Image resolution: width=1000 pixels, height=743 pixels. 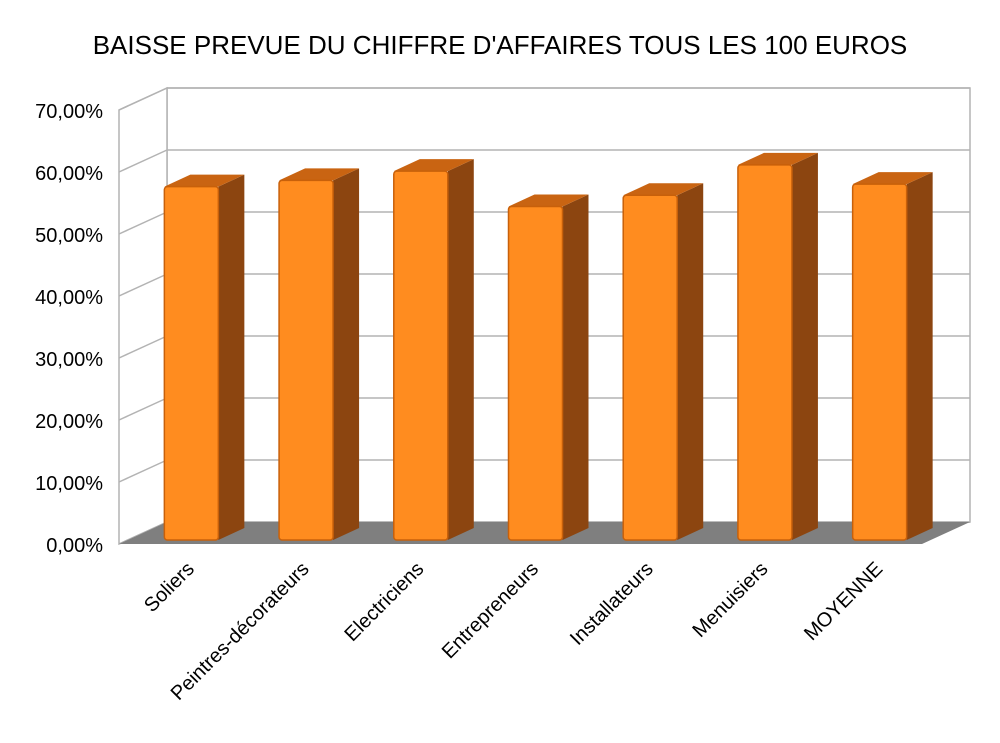 What do you see at coordinates (843, 601) in the screenshot?
I see `x-tick-label: MOYENNE` at bounding box center [843, 601].